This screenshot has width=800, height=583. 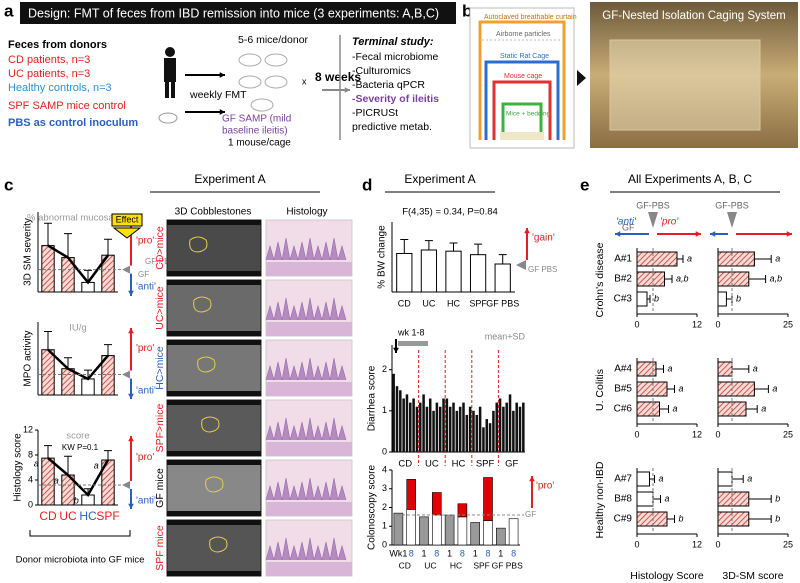 What do you see at coordinates (170, 52) in the screenshot?
I see `person-icon` at bounding box center [170, 52].